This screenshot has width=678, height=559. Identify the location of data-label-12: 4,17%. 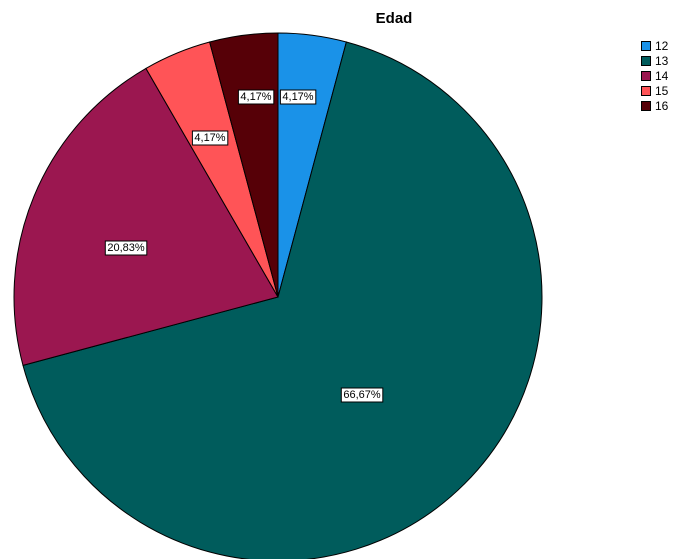
(298, 97).